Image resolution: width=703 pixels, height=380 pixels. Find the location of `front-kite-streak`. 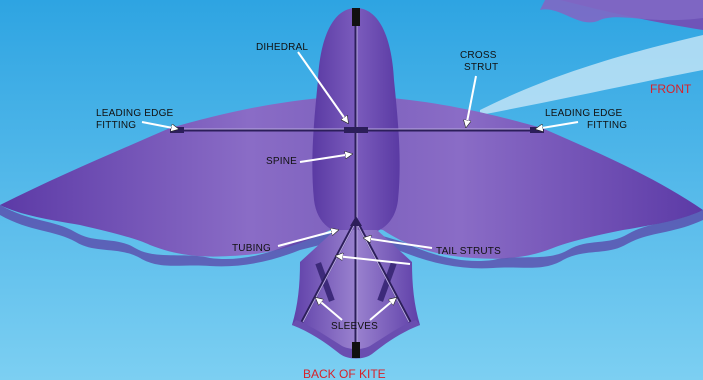

front-kite-streak is located at coordinates (591, 75).